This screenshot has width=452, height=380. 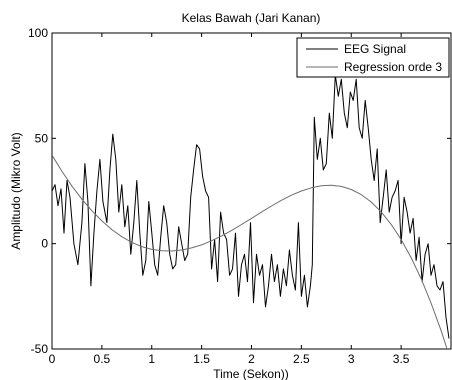 I want to click on y-tick-label: 50, so click(x=42, y=138).